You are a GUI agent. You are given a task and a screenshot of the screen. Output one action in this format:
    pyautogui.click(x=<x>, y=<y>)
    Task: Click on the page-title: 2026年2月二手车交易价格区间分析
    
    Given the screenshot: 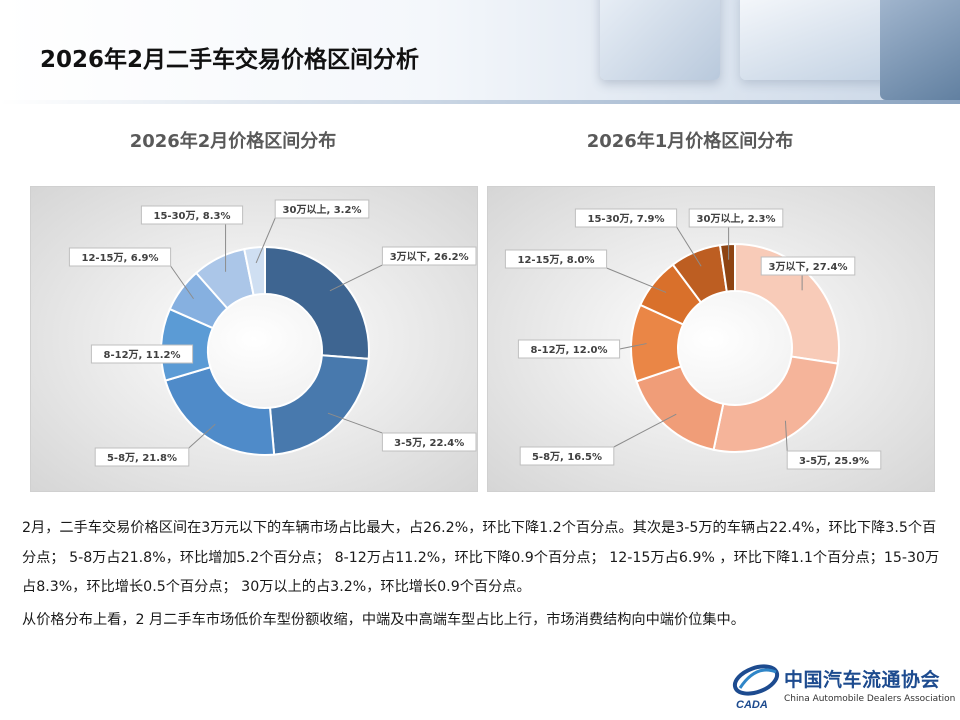 What is the action you would take?
    pyautogui.click(x=230, y=60)
    